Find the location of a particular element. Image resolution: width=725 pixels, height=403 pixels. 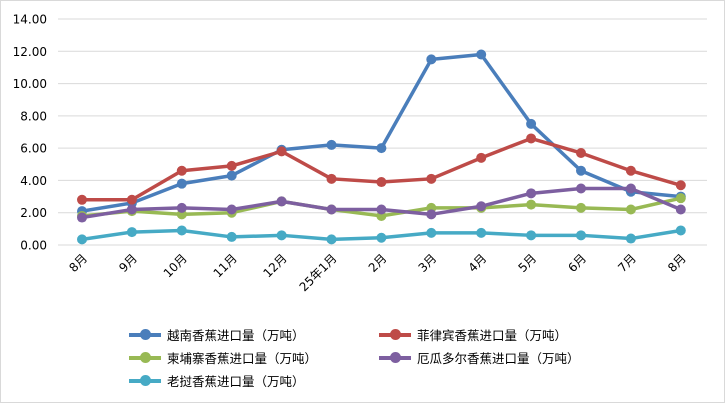

x-tick-label: 10月 is located at coordinates (175, 265).